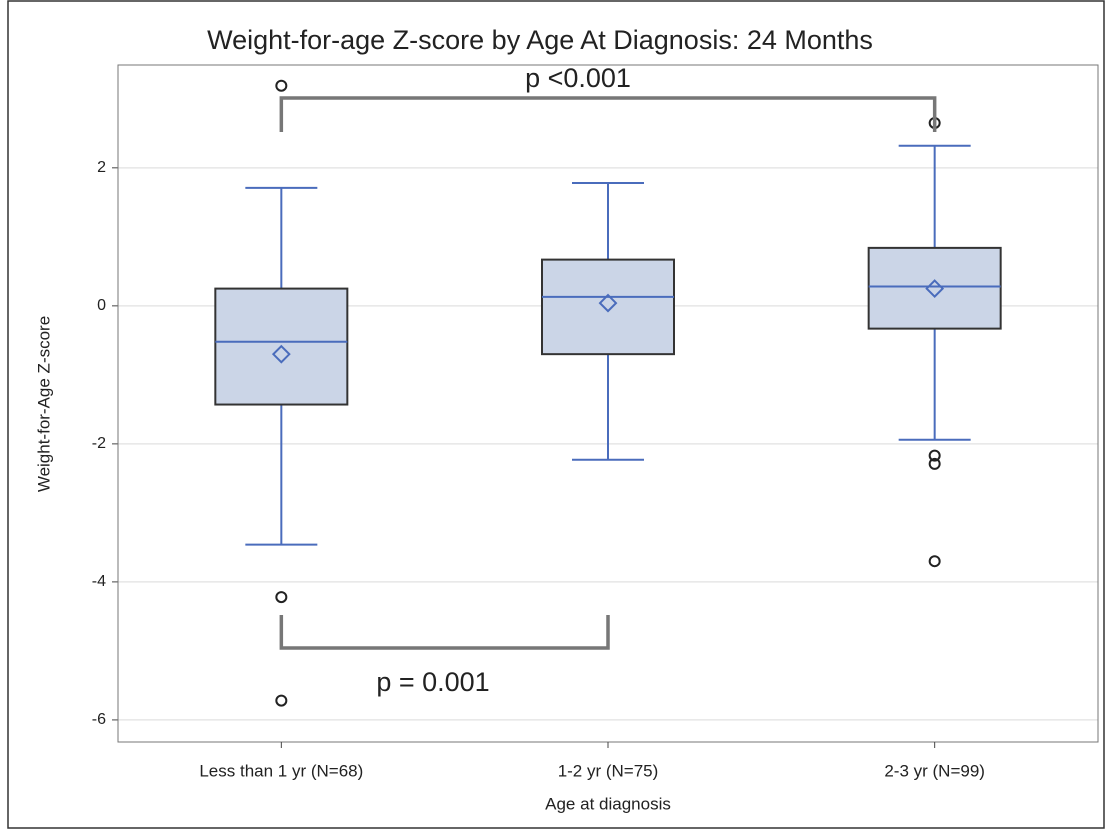 The height and width of the screenshot is (834, 1105). Describe the element at coordinates (101, 305) in the screenshot. I see `y-tick-label: 0` at that location.